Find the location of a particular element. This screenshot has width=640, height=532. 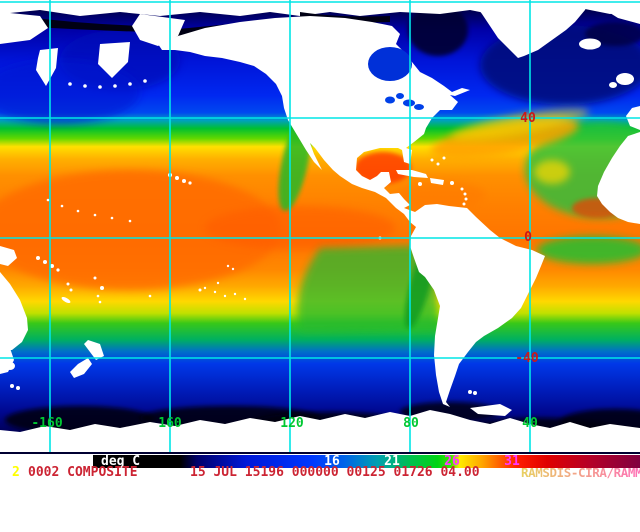

longitude-label-120w: 120 is located at coordinates (292, 423).